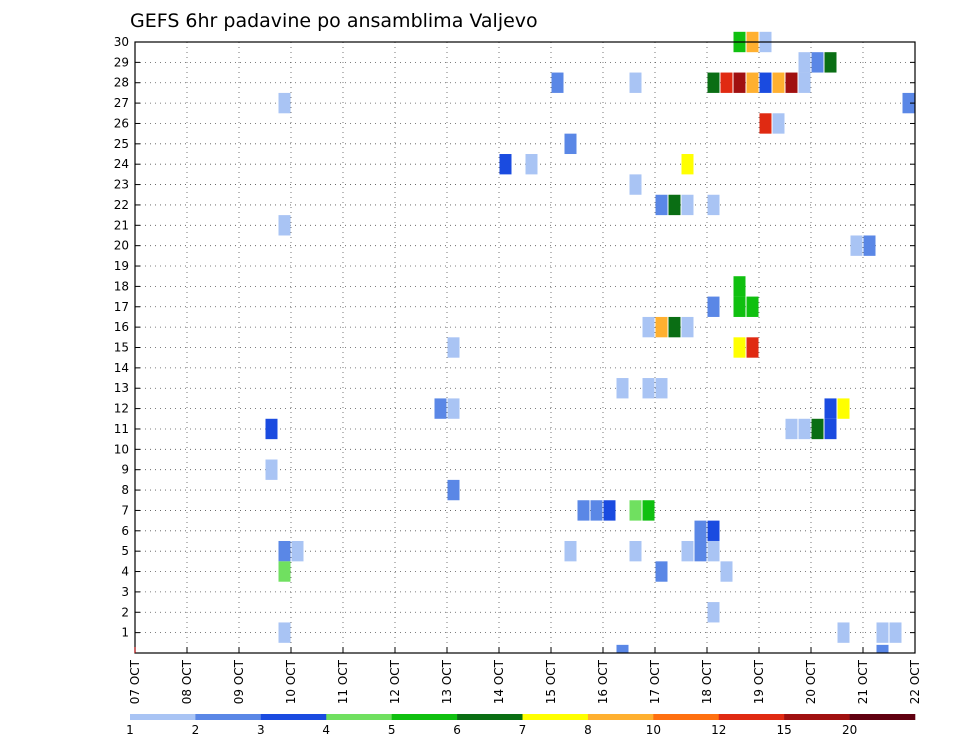 This screenshot has height=742, width=960. Describe the element at coordinates (121, 246) in the screenshot. I see `y-tick-label: 20` at that location.